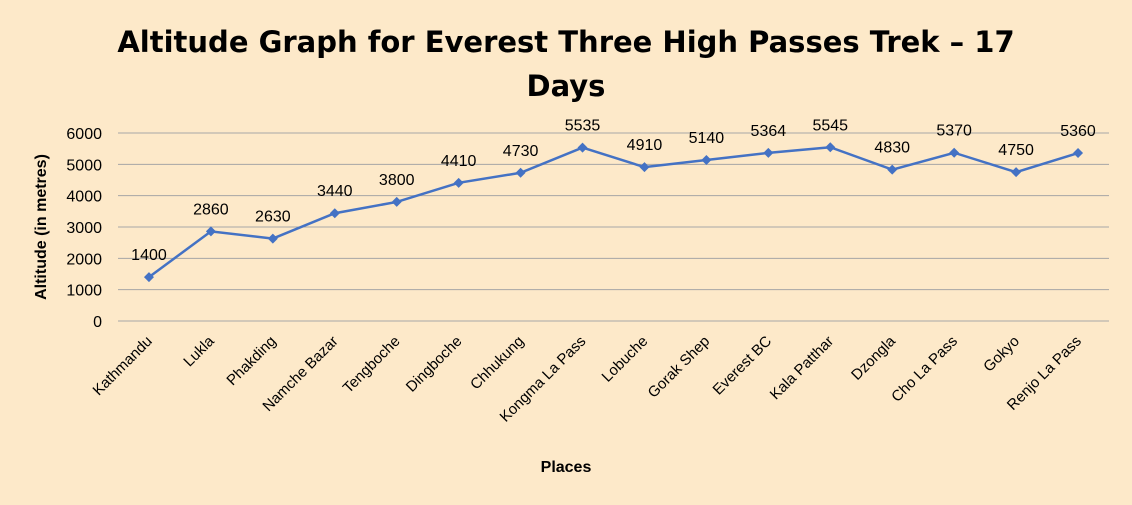 Image resolution: width=1132 pixels, height=505 pixels. Describe the element at coordinates (873, 357) in the screenshot. I see `x-tick-label: Dzongla` at that location.